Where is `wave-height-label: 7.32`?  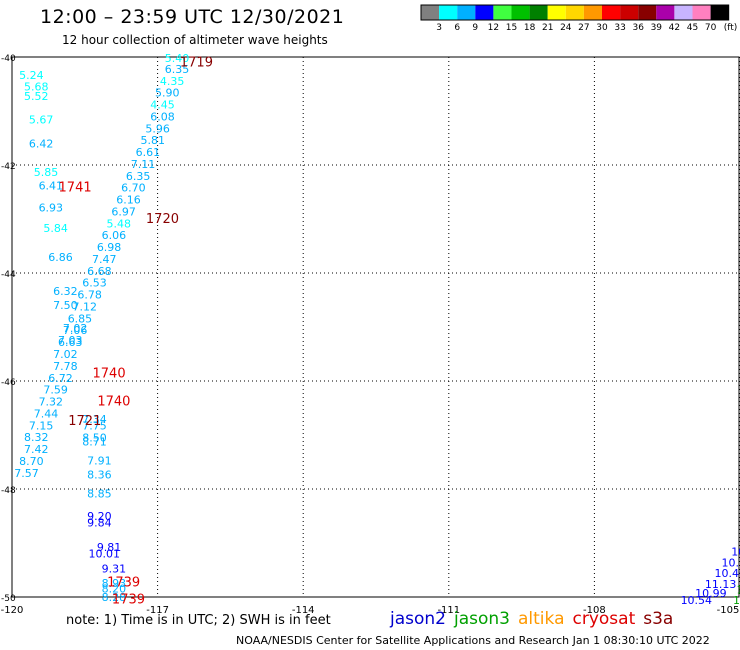 wave-height-label: 7.32 is located at coordinates (51, 402).